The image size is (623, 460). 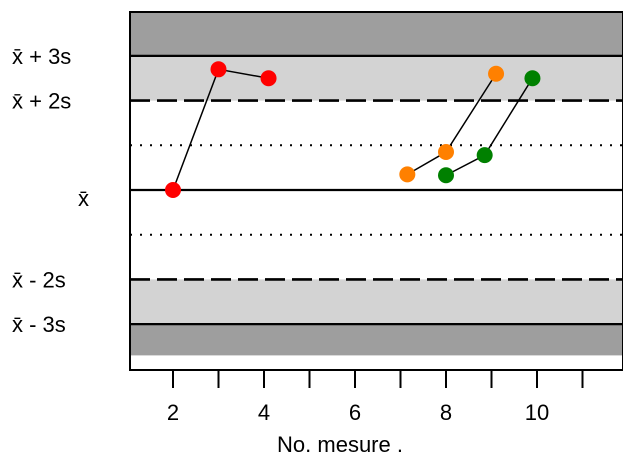 I want to click on x-tick-label: 4, so click(x=264, y=412).